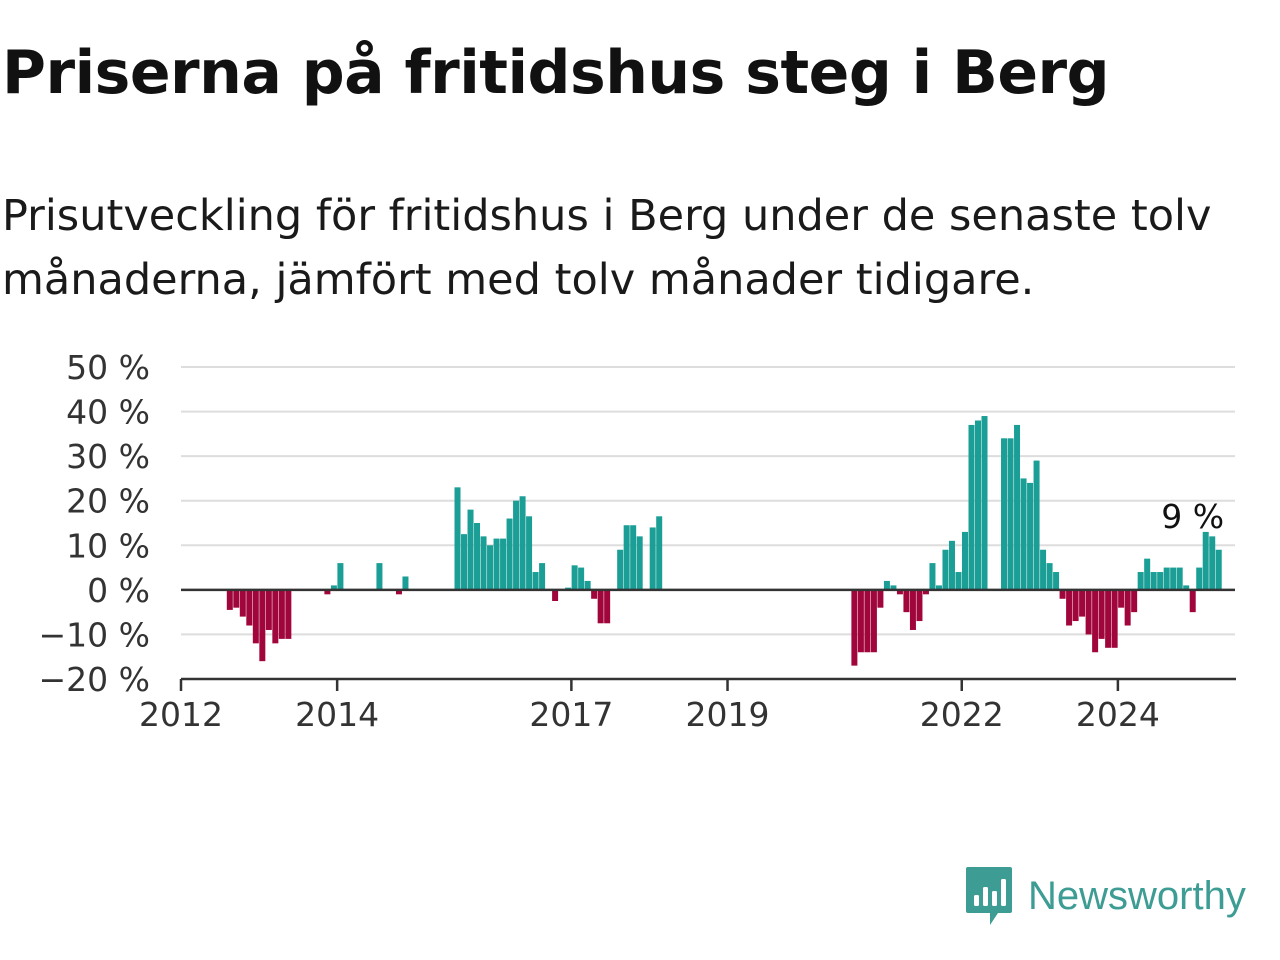  Describe the element at coordinates (108, 545) in the screenshot. I see `y-tick-label: 10 %` at that location.